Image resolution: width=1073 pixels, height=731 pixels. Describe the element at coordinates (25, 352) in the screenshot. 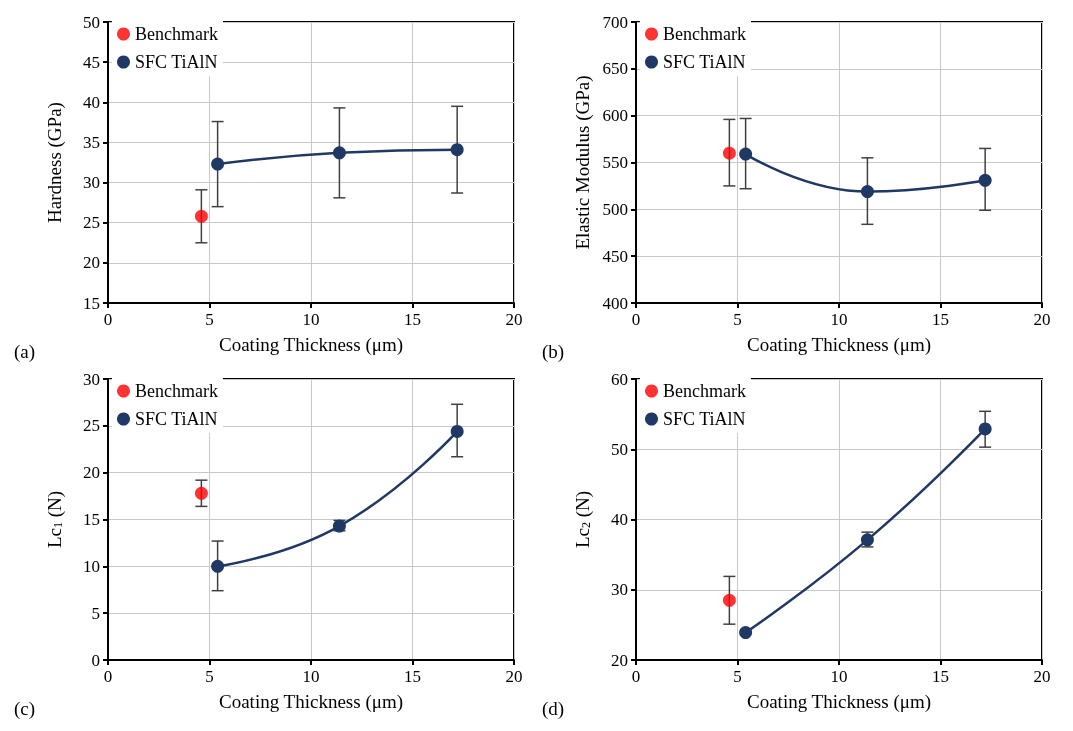

I see `text: (a)` at that location.